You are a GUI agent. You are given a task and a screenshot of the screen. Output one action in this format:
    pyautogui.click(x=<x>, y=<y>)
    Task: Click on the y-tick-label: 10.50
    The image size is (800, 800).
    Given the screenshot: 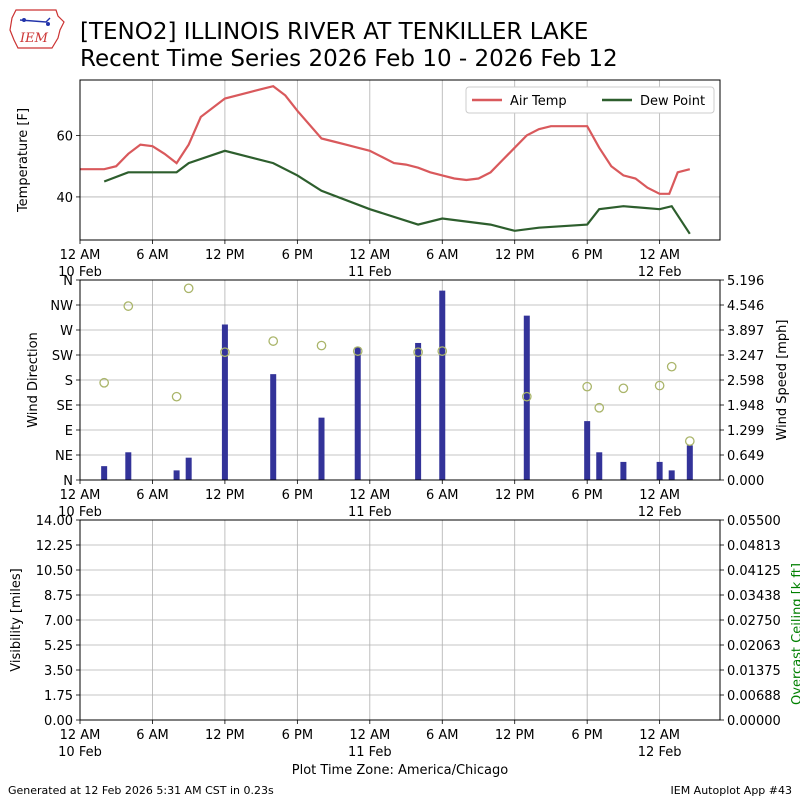 What is the action you would take?
    pyautogui.click(x=54, y=571)
    